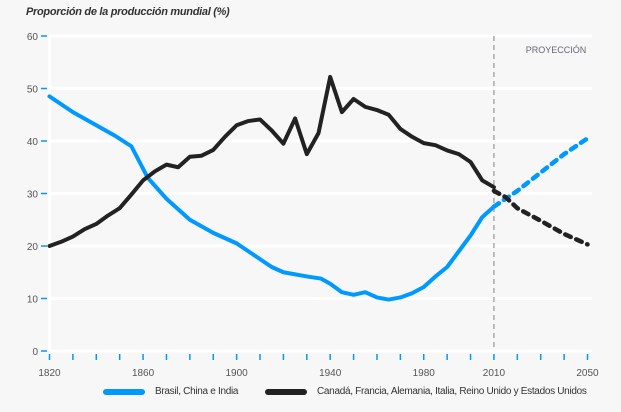 This screenshot has width=621, height=412. What do you see at coordinates (49, 373) in the screenshot?
I see `x-tick-label: 1820` at bounding box center [49, 373].